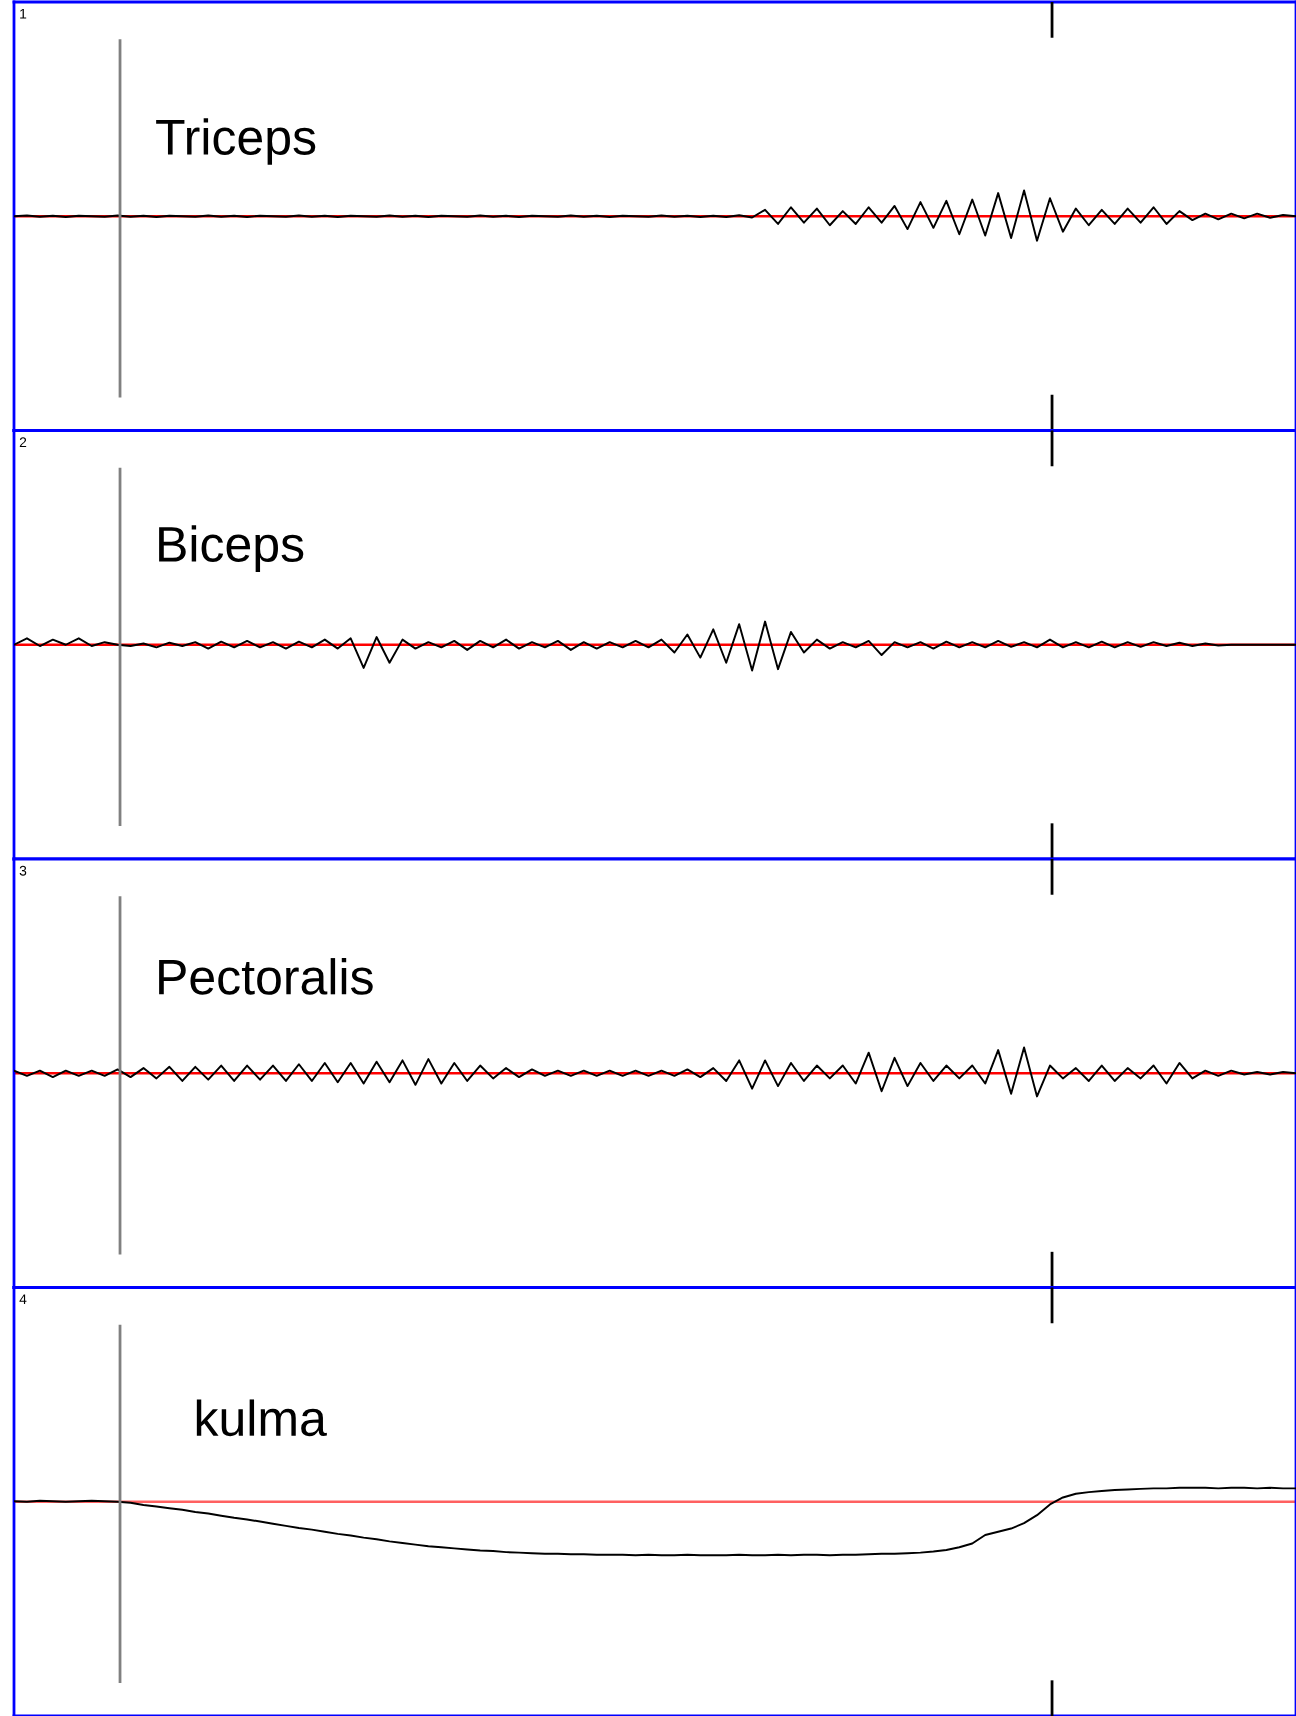 Image resolution: width=1296 pixels, height=1716 pixels. What do you see at coordinates (261, 1418) in the screenshot?
I see `chart-title: kulma` at bounding box center [261, 1418].